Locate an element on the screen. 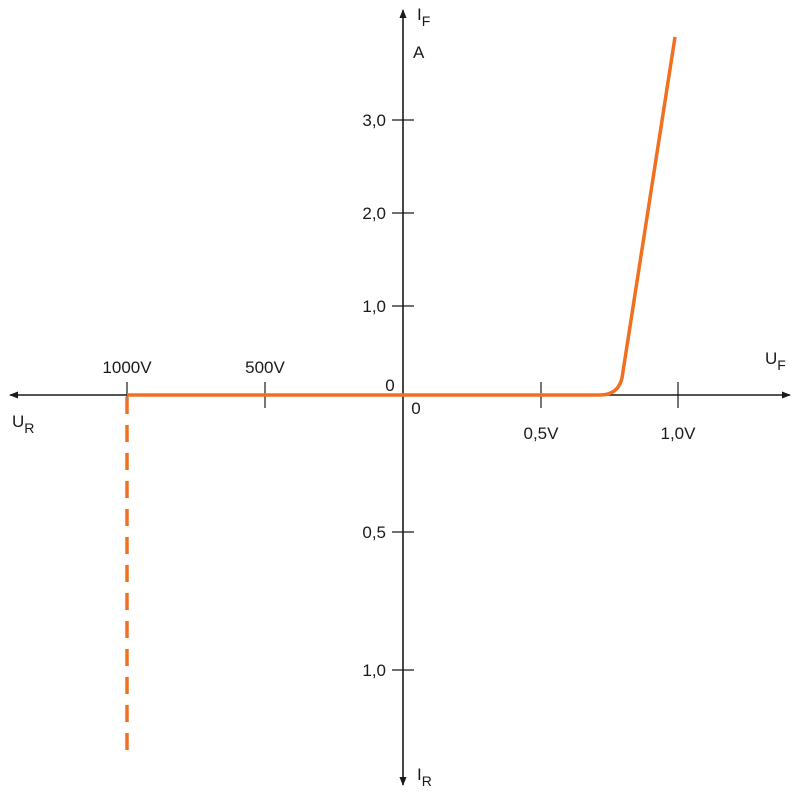  axis-label: UF is located at coordinates (775, 361).